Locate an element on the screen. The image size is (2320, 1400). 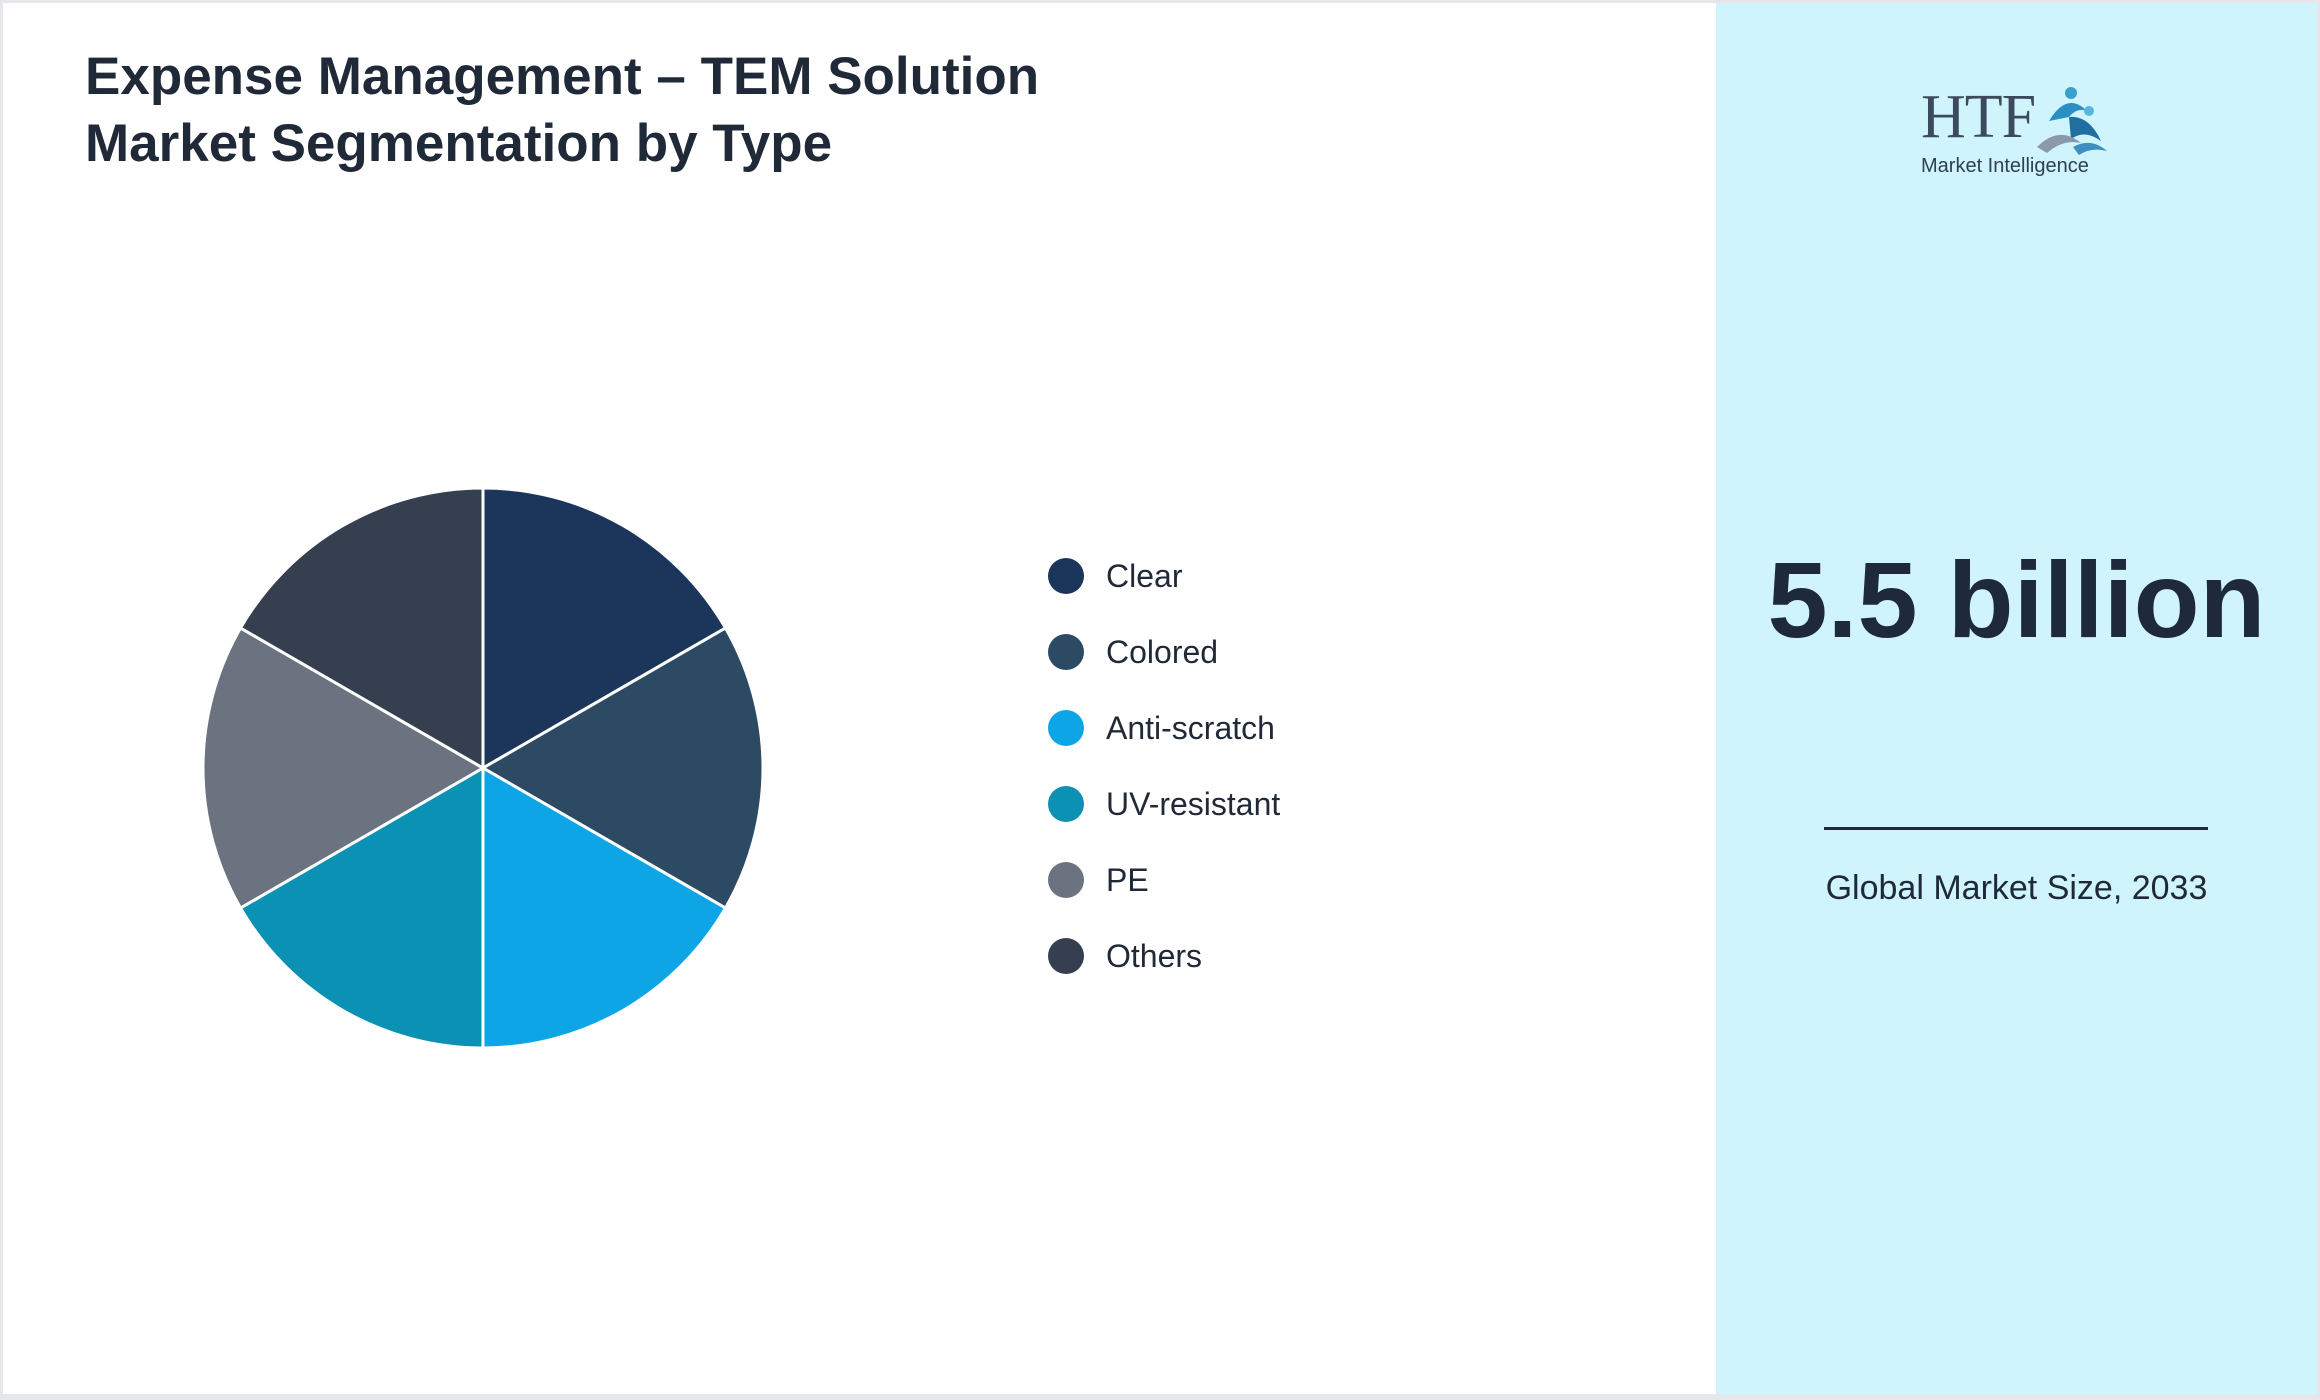
legend-label: Clear is located at coordinates (1144, 576).